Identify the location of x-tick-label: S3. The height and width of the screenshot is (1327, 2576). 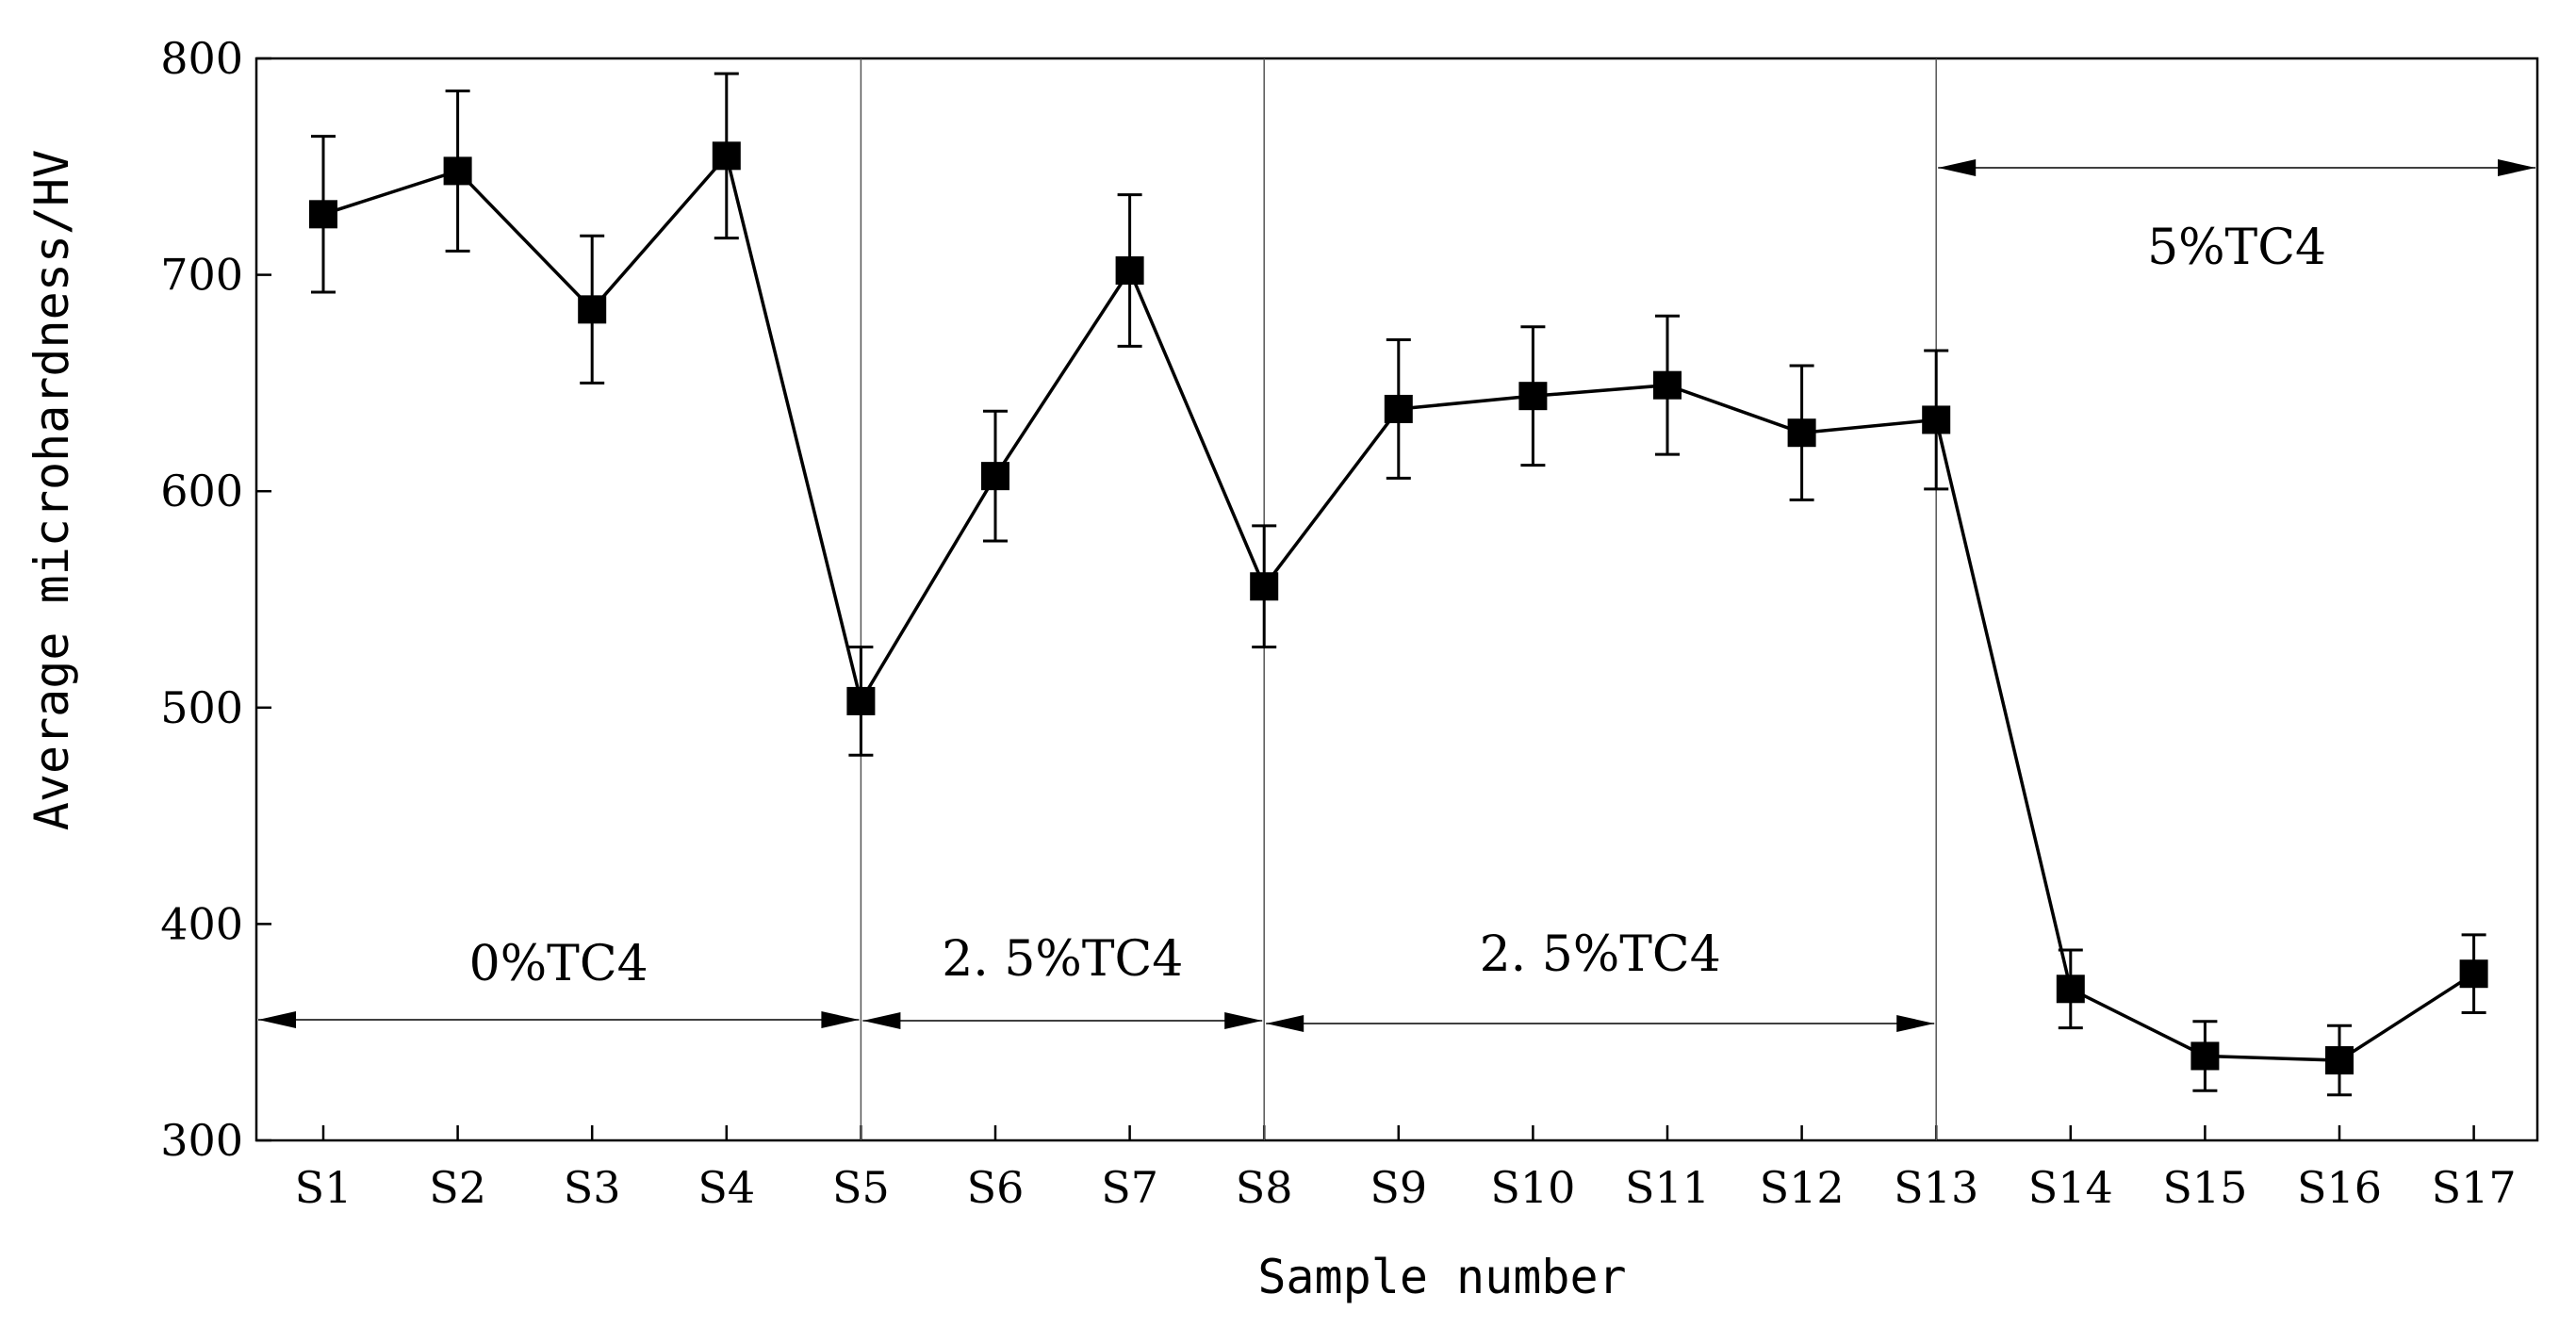
(592, 1187).